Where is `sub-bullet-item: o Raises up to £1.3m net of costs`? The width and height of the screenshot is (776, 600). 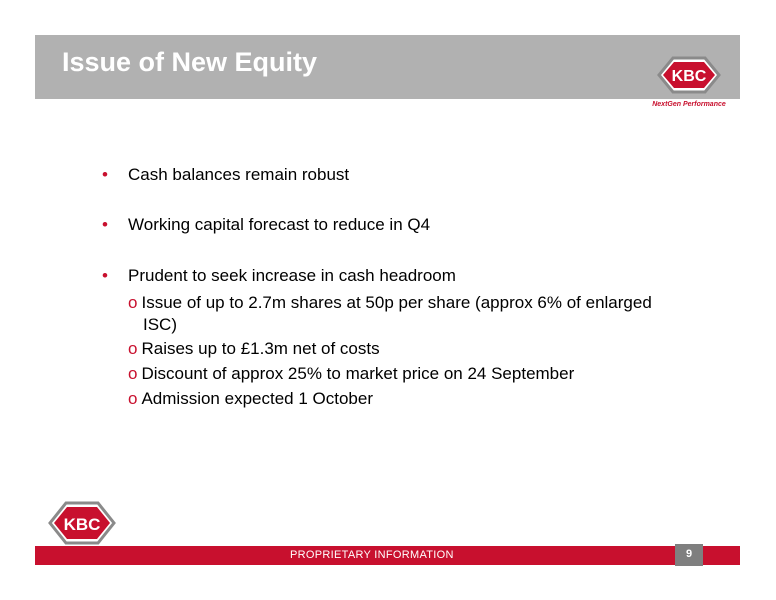
sub-bullet-item: o Raises up to £1.3m net of costs is located at coordinates (254, 349).